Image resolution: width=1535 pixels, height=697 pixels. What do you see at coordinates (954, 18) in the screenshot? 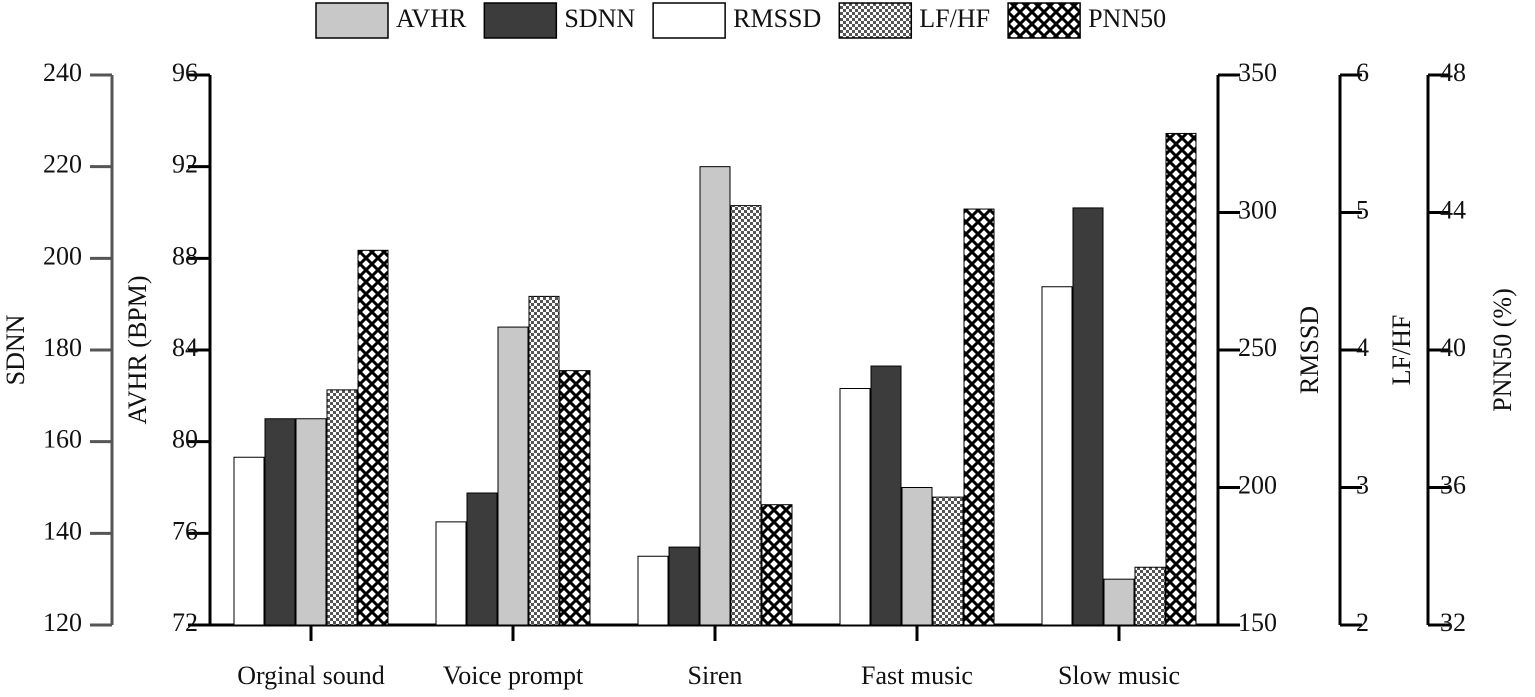
I see `legend-label: LF/HF` at bounding box center [954, 18].